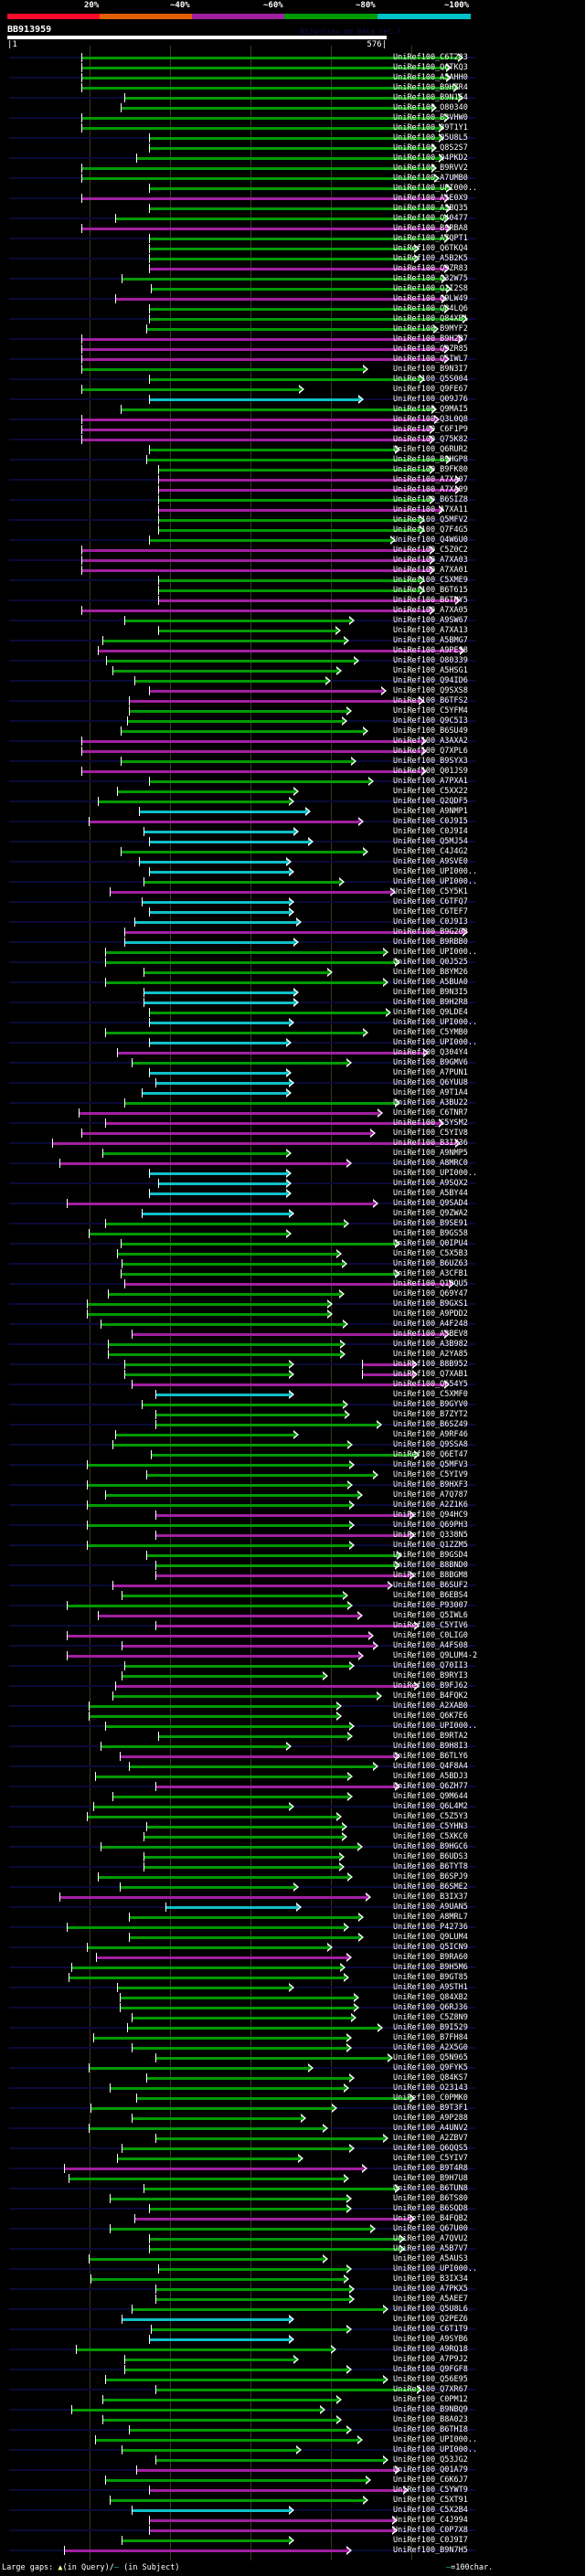  What do you see at coordinates (293, 1516) in the screenshot?
I see `hit-row: UniRef100_Q94HC9` at bounding box center [293, 1516].